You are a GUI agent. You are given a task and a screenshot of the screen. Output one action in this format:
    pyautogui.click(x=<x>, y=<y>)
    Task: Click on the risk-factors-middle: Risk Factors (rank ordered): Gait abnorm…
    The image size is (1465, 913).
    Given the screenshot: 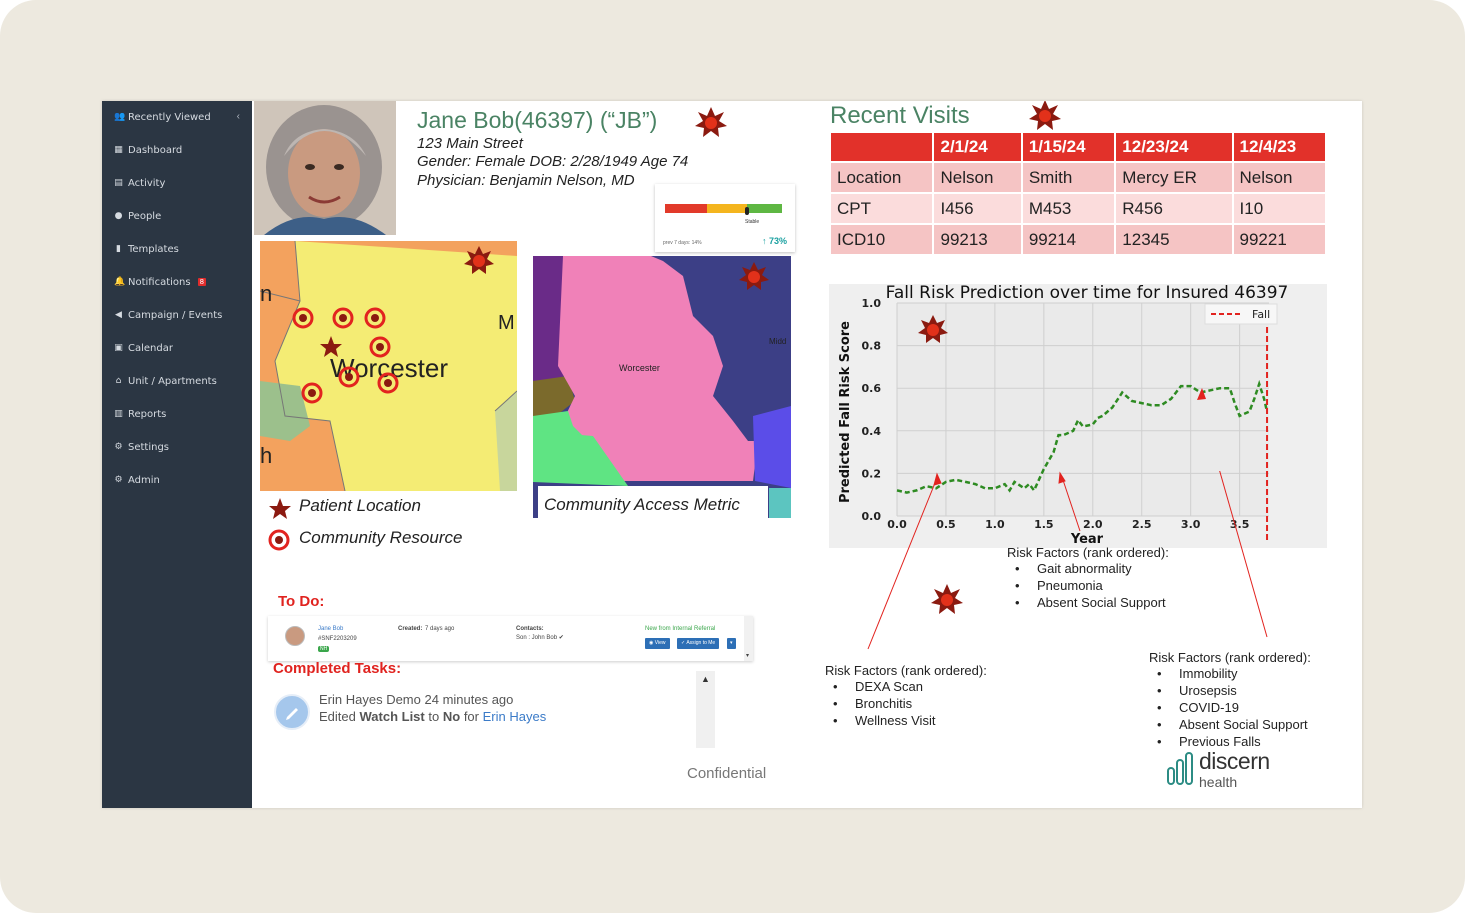 What is the action you would take?
    pyautogui.click(x=1088, y=578)
    